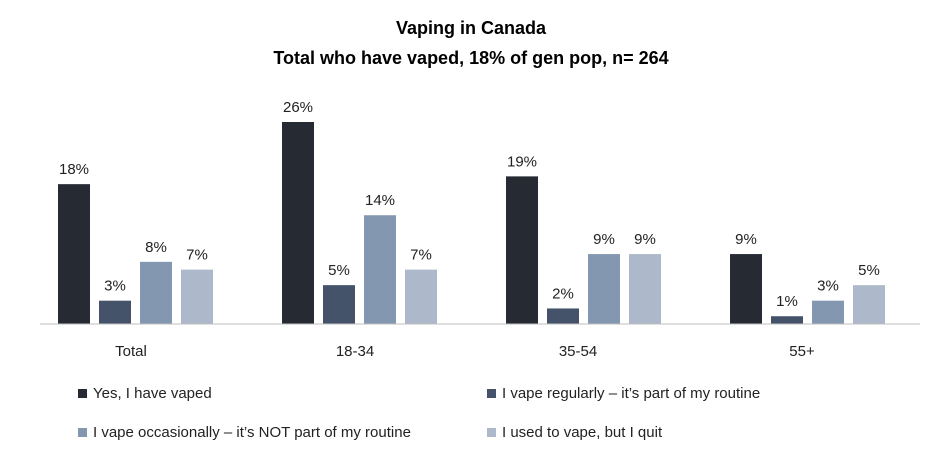 Image resolution: width=942 pixels, height=469 pixels. I want to click on category-label: 55+, so click(802, 351).